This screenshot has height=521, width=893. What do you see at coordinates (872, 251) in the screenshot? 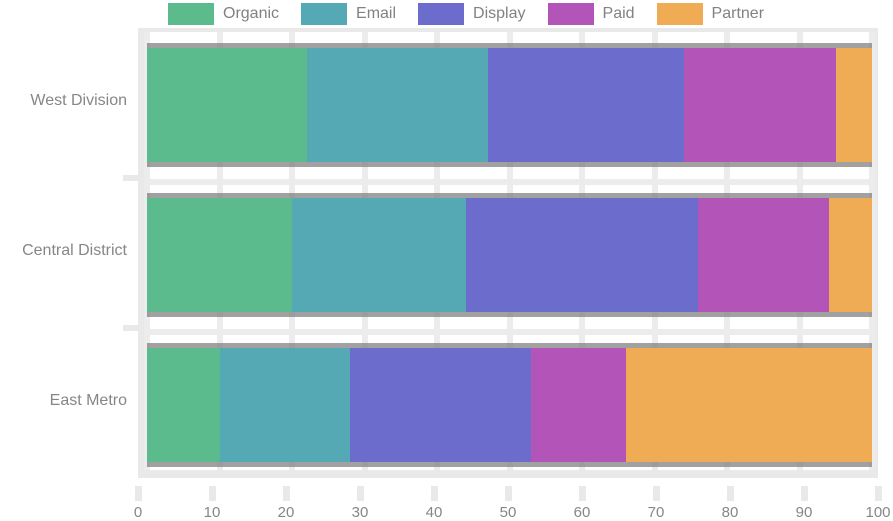
I see `gridline-vertical` at bounding box center [872, 251].